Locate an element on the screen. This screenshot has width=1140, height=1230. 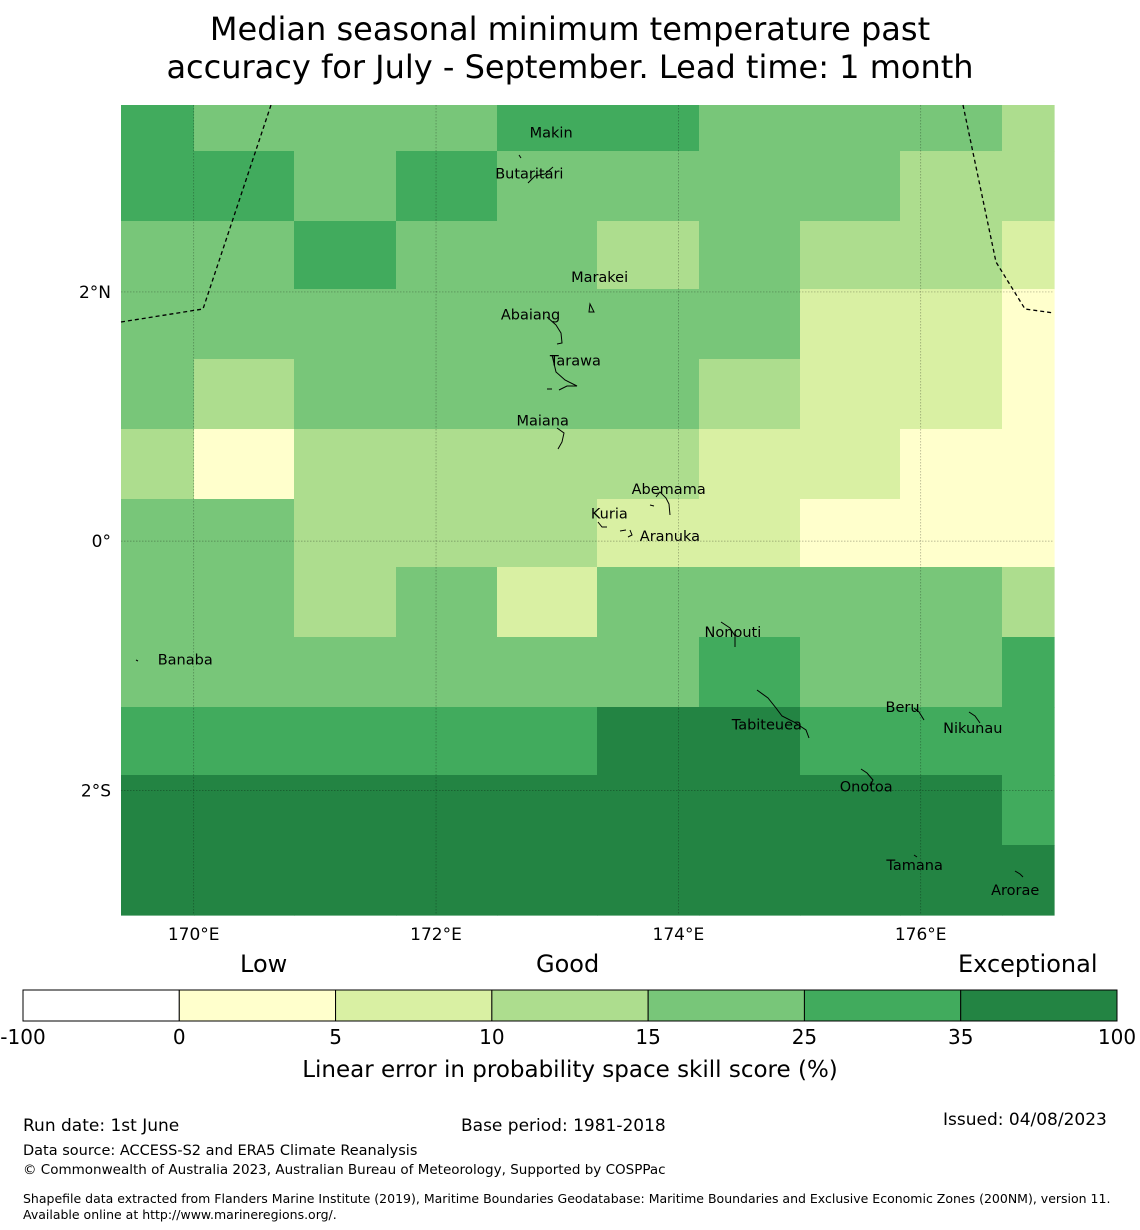
island-nikunau-shape is located at coordinates (974, 717).